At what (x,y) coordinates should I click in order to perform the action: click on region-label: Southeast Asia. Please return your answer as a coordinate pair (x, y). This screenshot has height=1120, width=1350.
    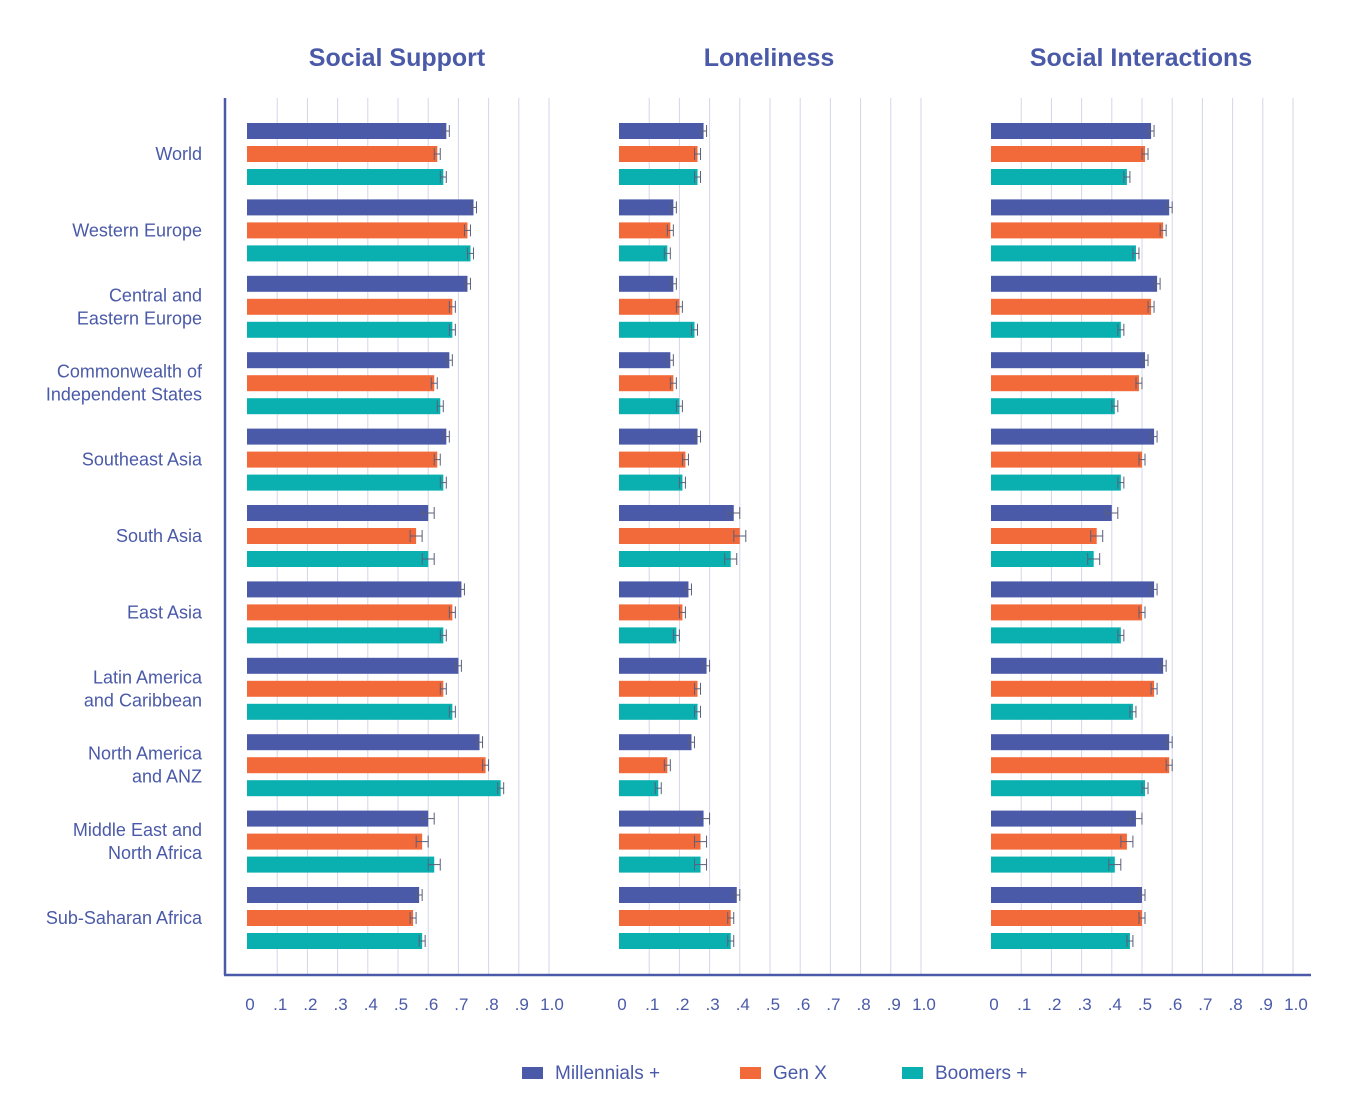
    Looking at the image, I should click on (142, 460).